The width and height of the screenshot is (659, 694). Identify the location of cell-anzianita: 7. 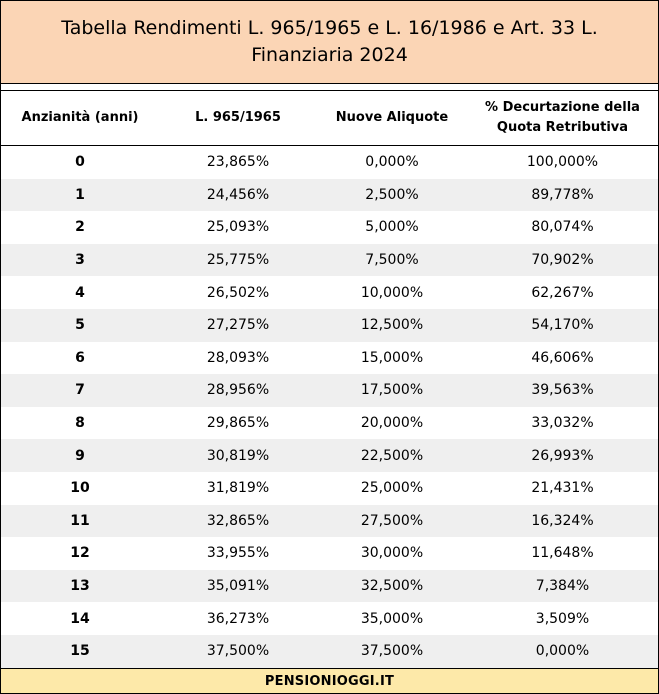
(80, 390).